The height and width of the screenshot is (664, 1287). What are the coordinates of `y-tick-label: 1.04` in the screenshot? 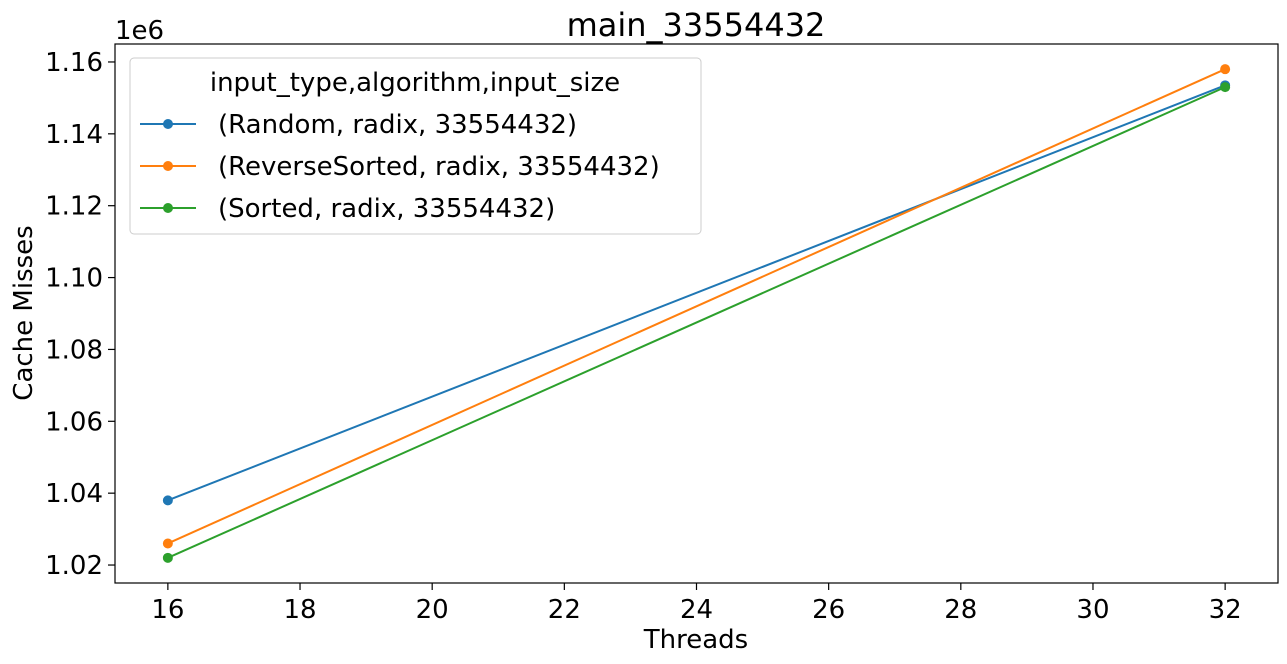 It's located at (74, 494).